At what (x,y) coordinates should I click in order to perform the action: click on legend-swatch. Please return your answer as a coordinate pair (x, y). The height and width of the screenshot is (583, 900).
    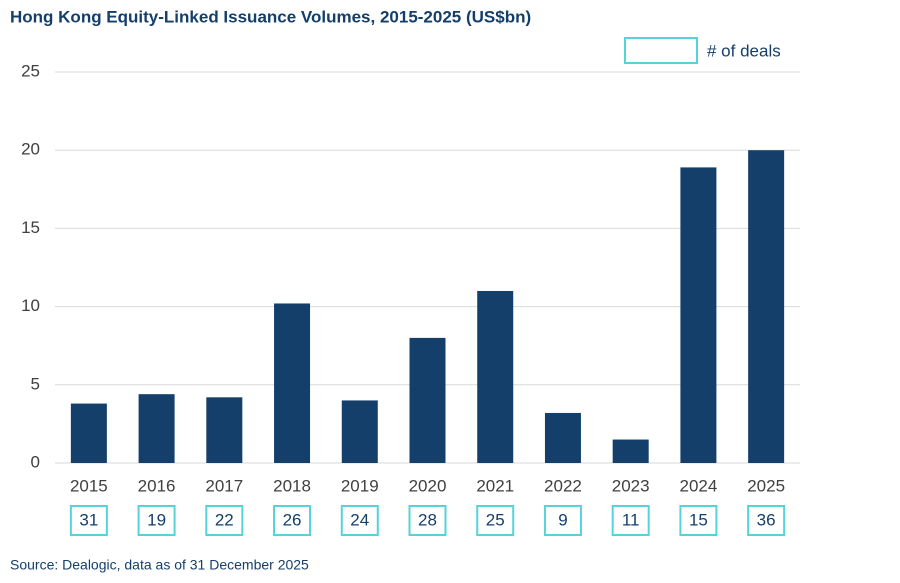
    Looking at the image, I should click on (661, 50).